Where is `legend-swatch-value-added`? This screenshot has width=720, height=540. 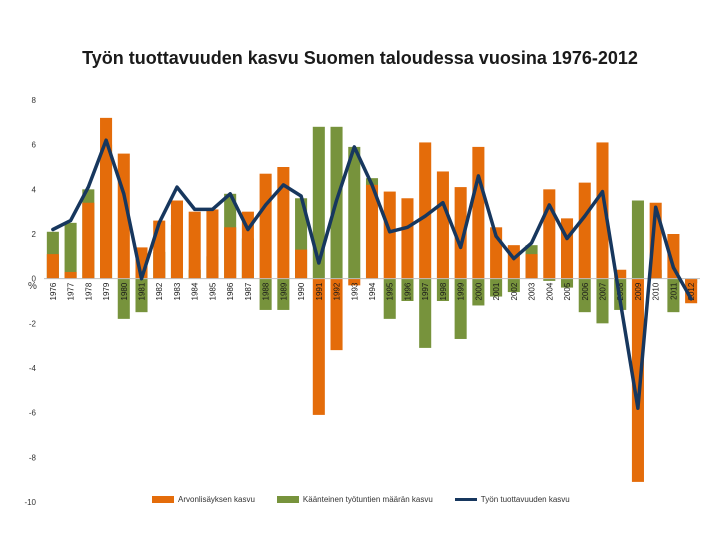 legend-swatch-value-added is located at coordinates (163, 499).